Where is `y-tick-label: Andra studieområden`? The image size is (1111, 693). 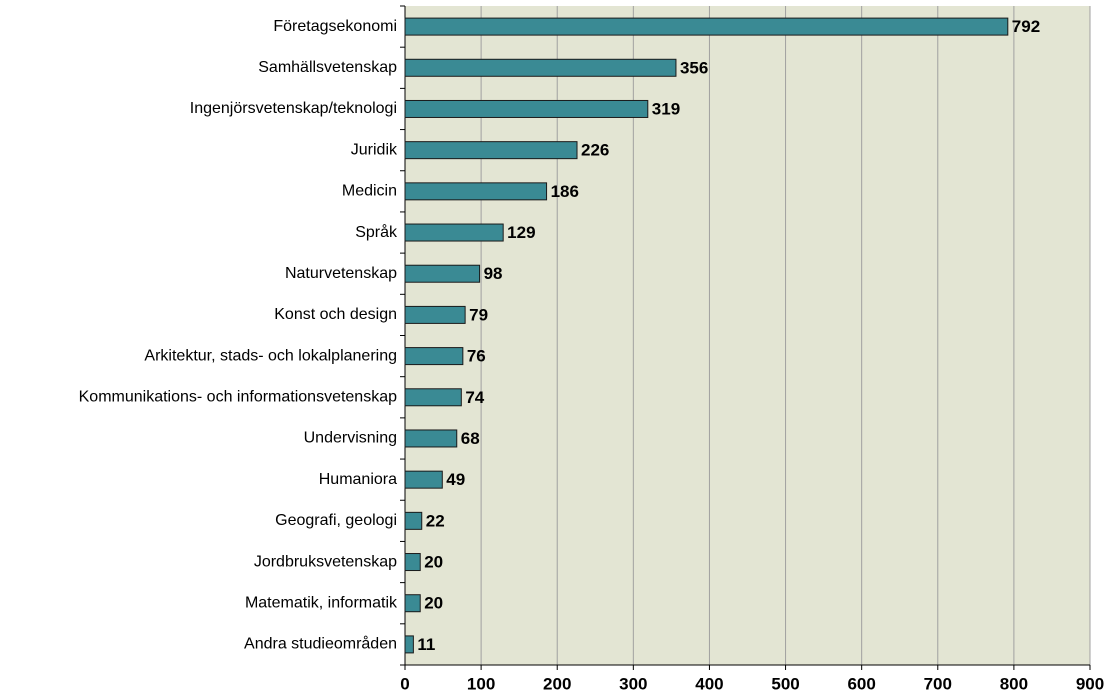
y-tick-label: Andra studieområden is located at coordinates (320, 644).